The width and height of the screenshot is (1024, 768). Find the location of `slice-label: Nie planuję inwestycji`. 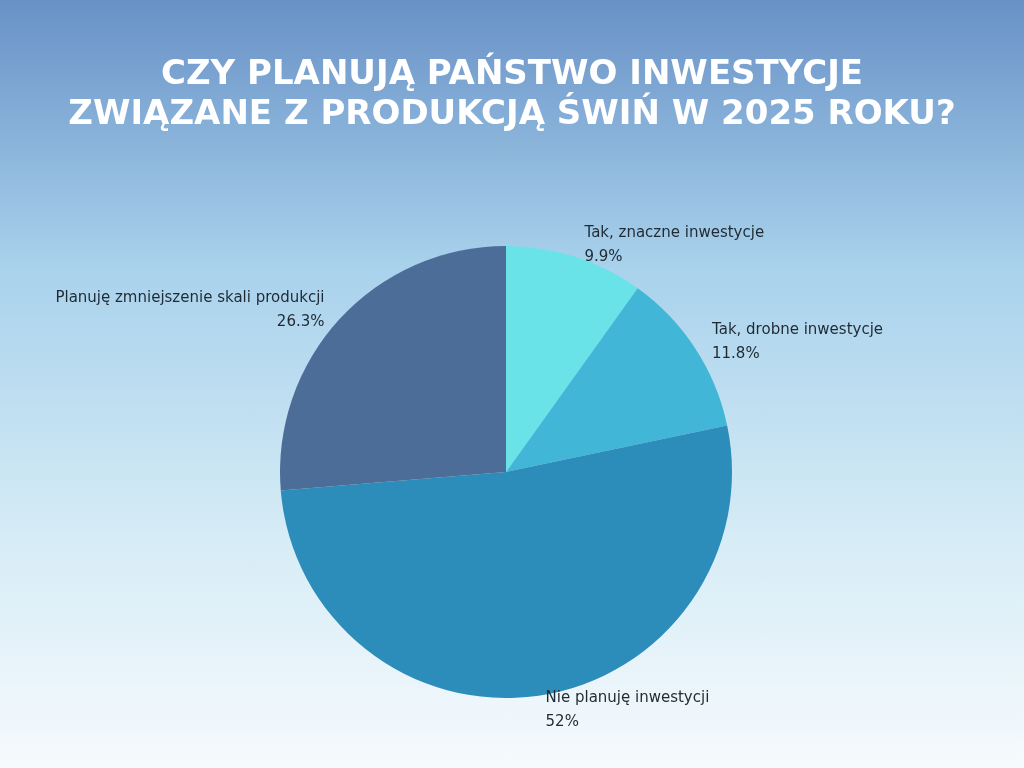

slice-label: Nie planuję inwestycji is located at coordinates (627, 697).